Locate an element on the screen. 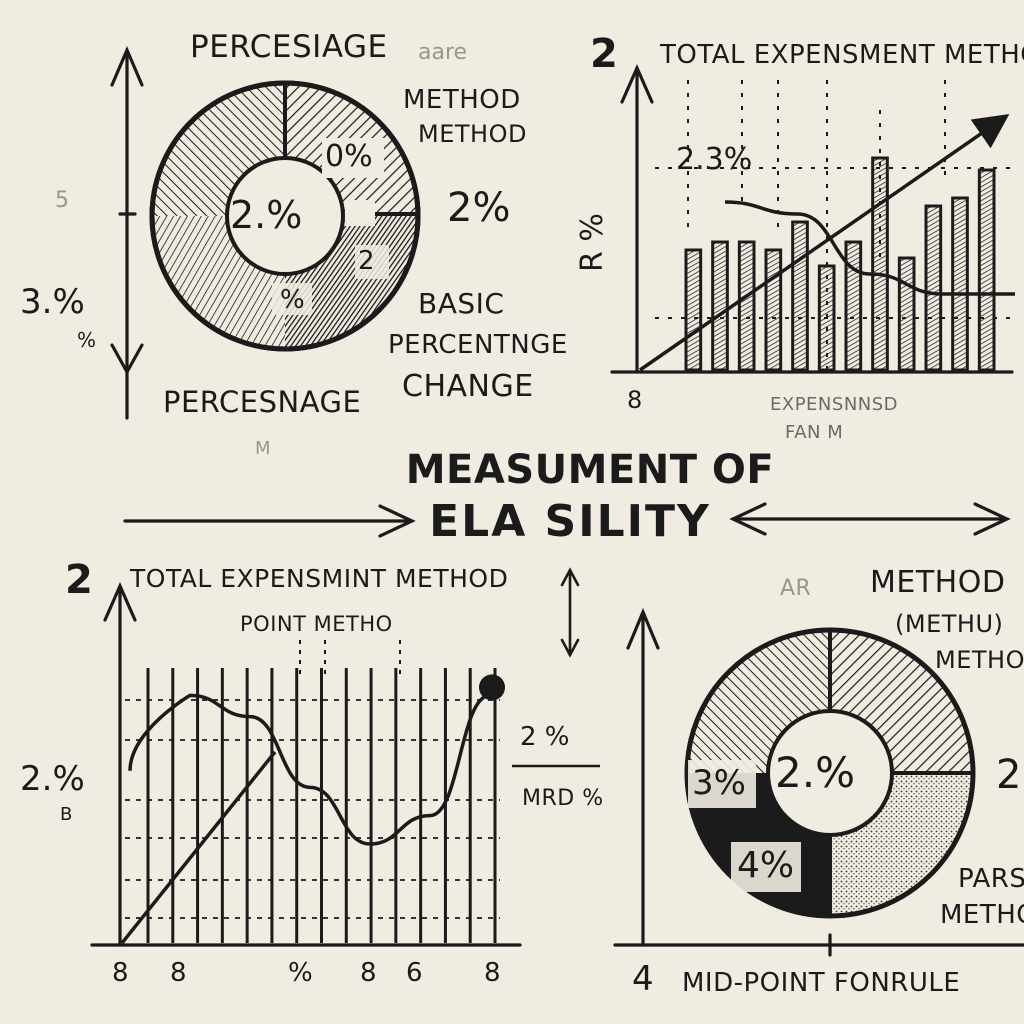  top-right-trend-arrow is located at coordinates (824, 243).